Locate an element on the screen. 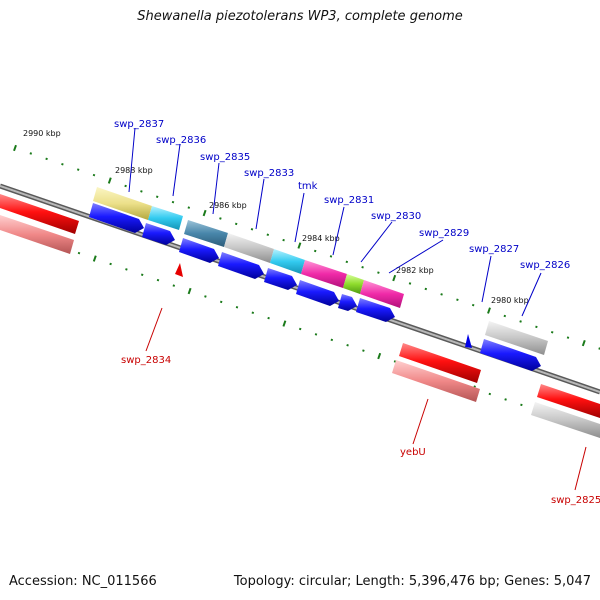 This screenshot has height=600, width=600. gene-label-swp2834: swp_2834 is located at coordinates (146, 360).